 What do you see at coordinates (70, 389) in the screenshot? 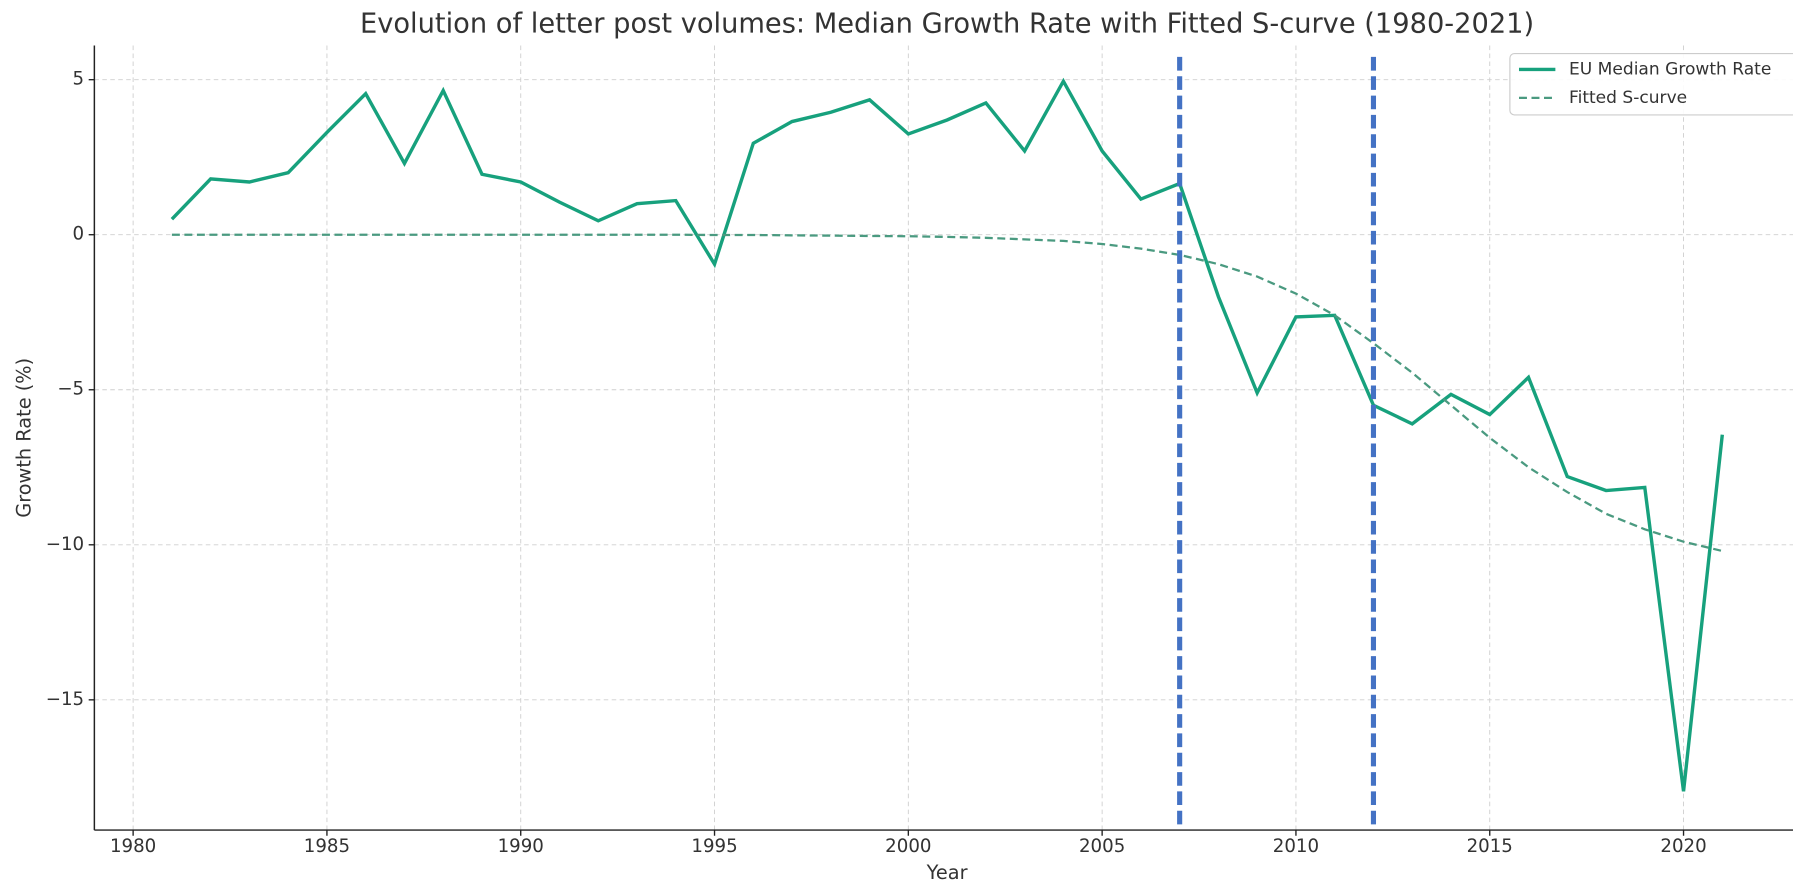
I see `y-tick-label: −5` at bounding box center [70, 389].